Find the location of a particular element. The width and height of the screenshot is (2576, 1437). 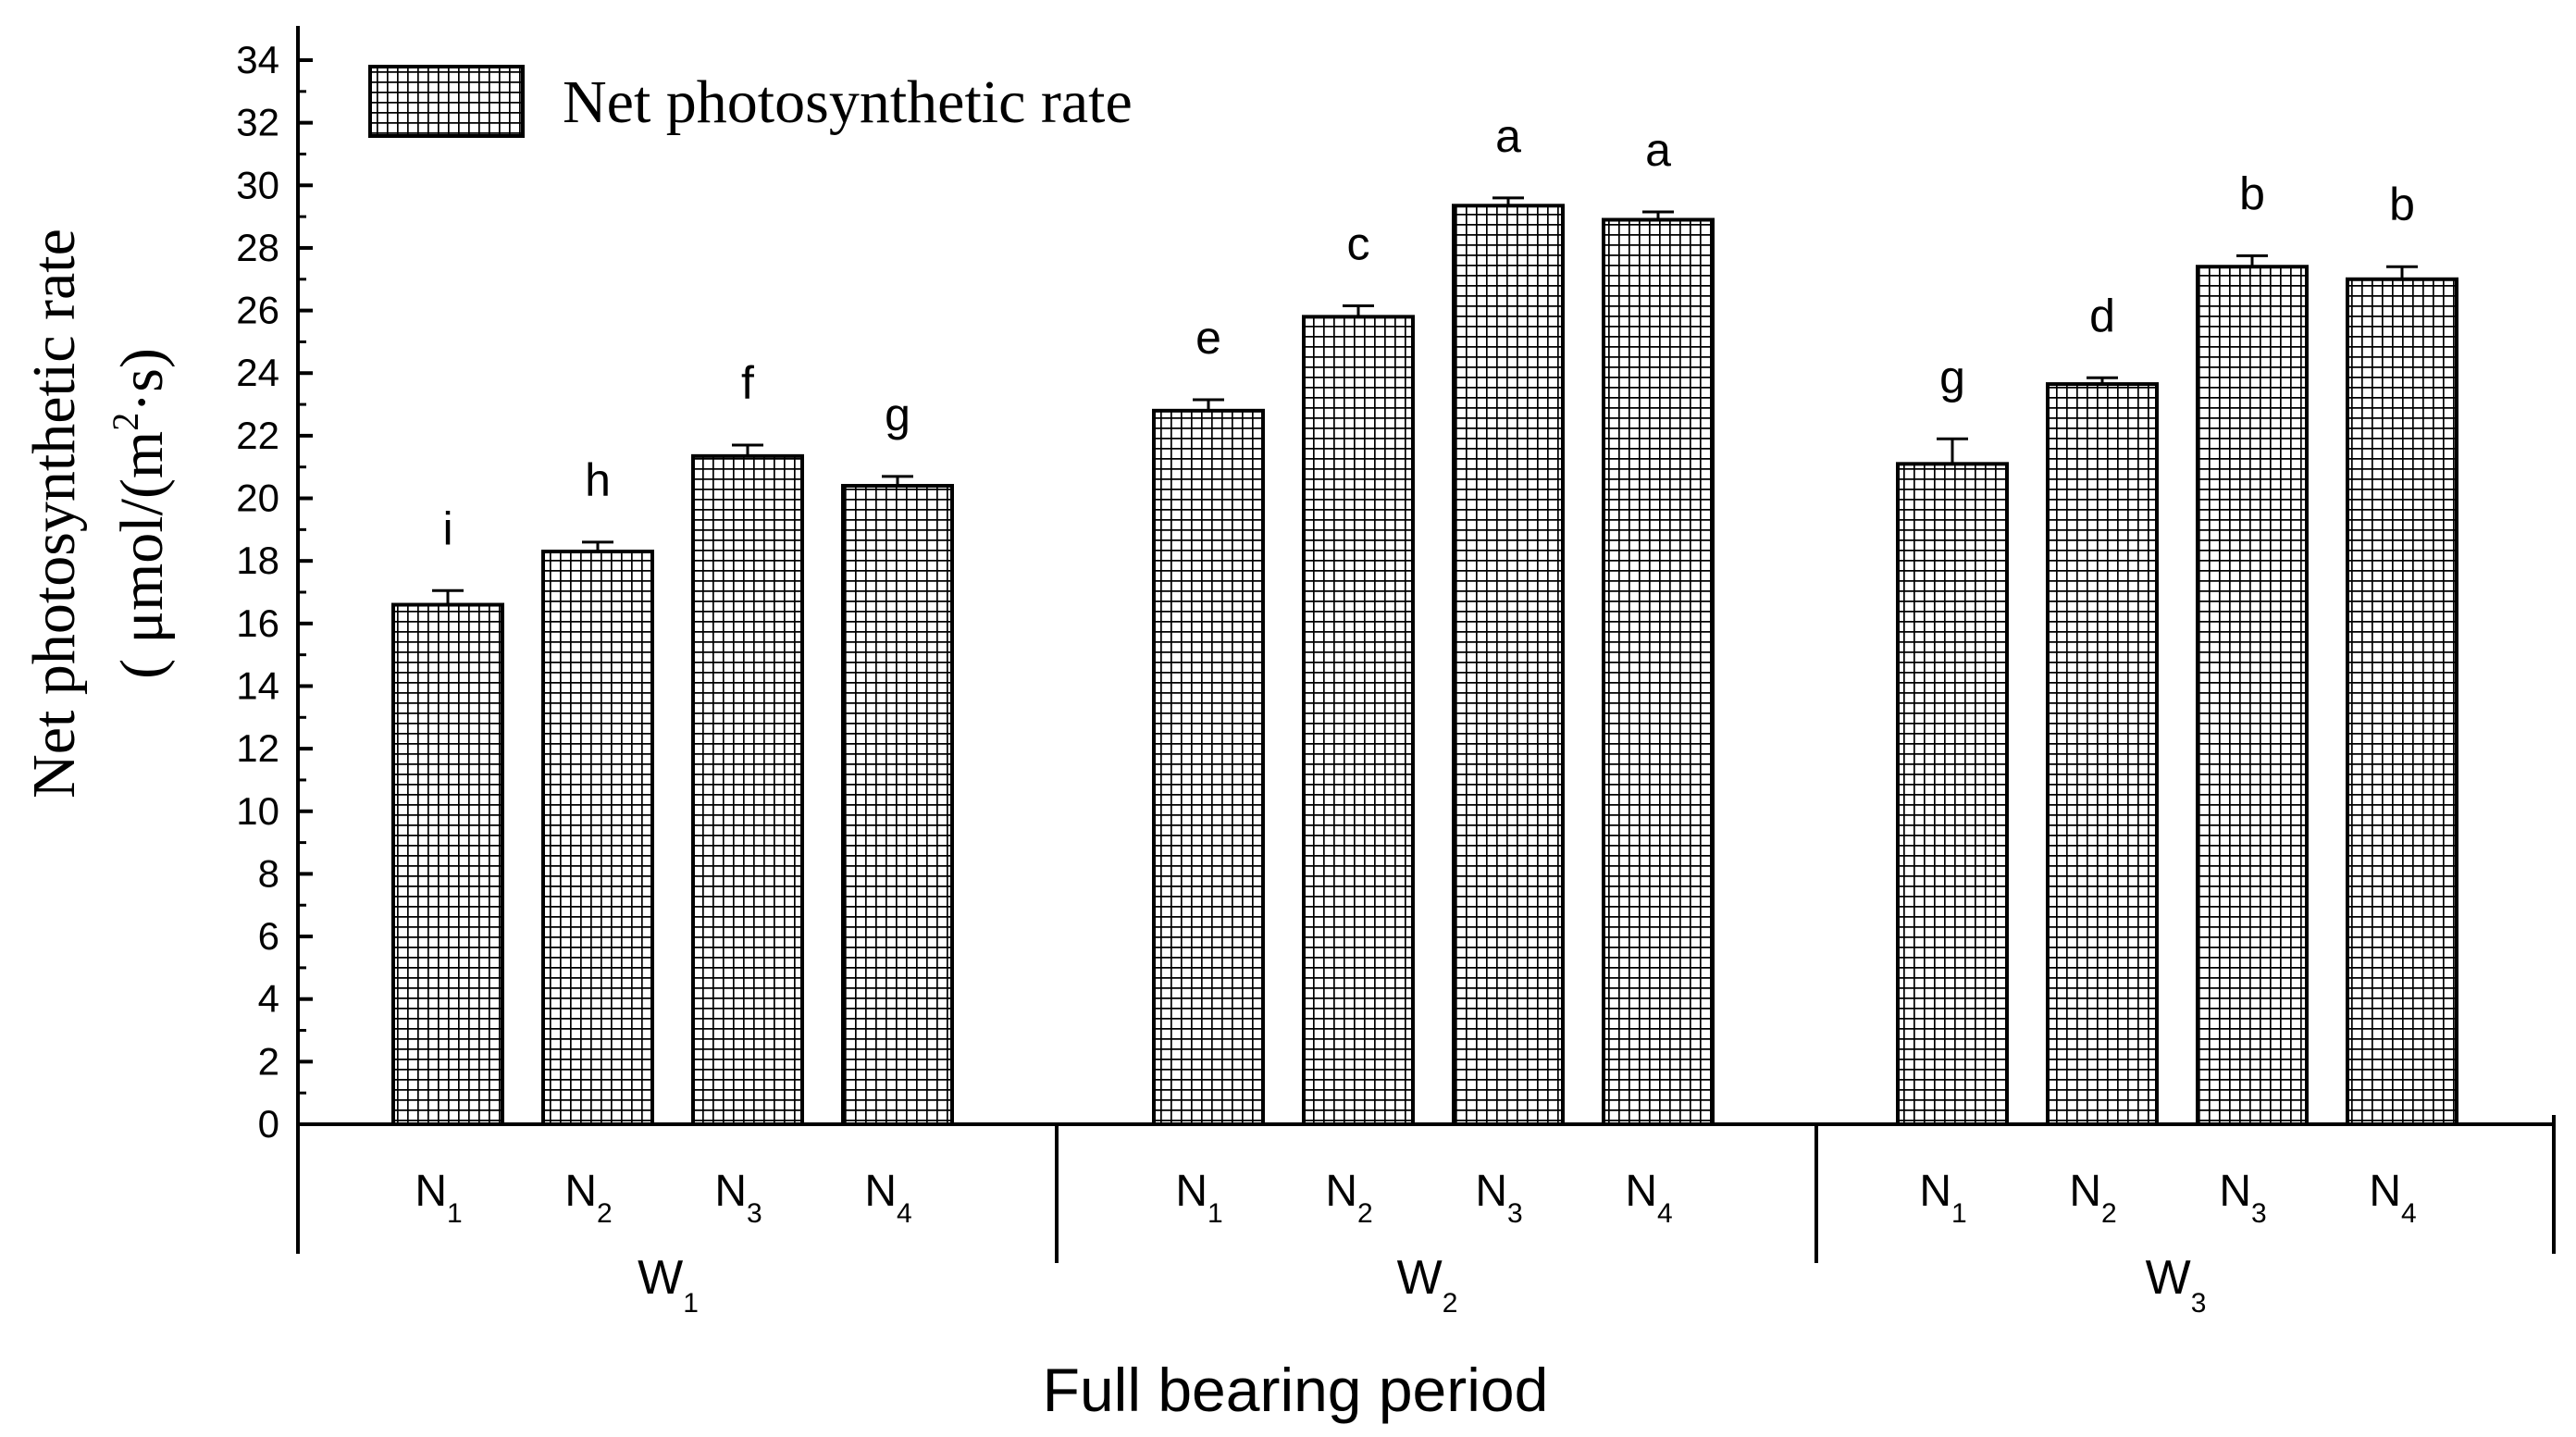

y-tick-label: 22 is located at coordinates (257, 435).